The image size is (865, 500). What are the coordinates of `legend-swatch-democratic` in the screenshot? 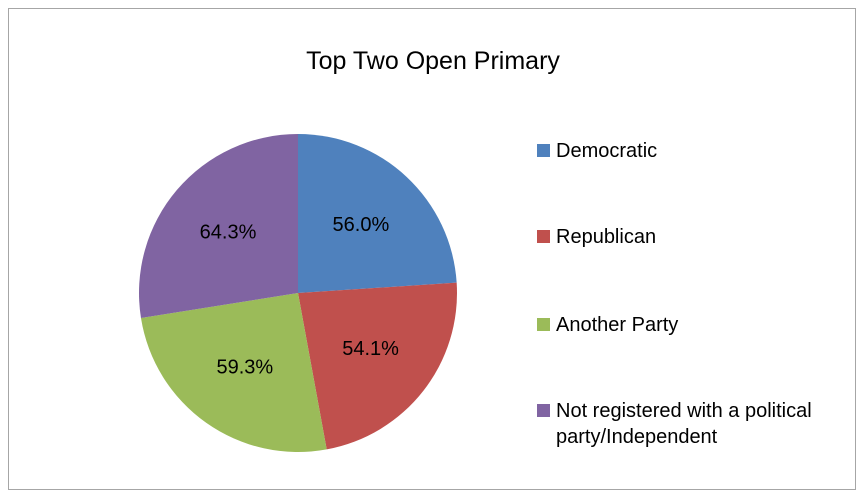 It's located at (543, 150).